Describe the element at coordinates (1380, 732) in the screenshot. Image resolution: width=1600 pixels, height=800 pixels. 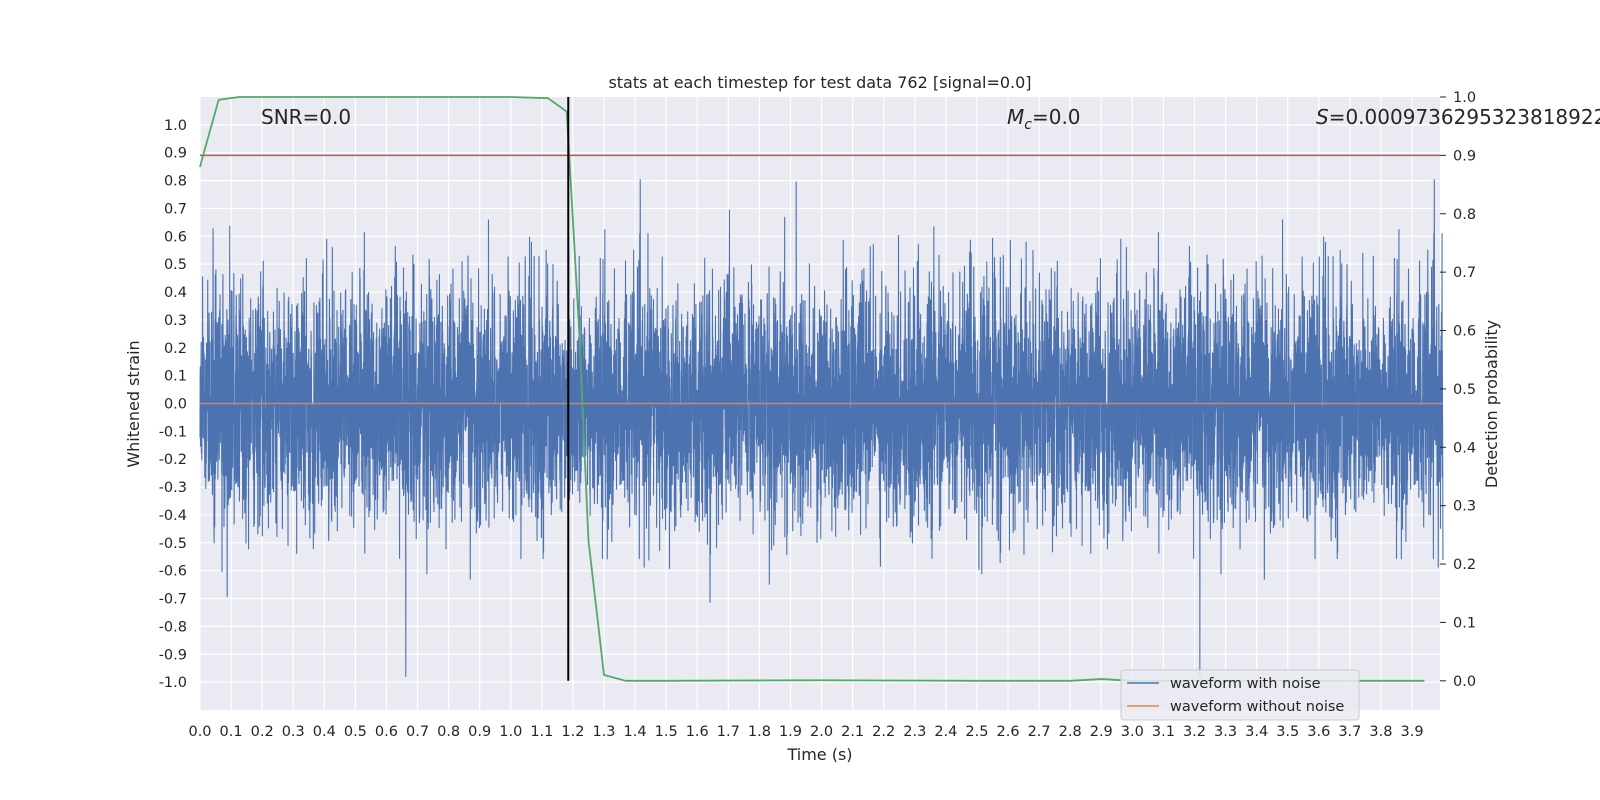
I see `x-tick-label: 3.8` at that location.